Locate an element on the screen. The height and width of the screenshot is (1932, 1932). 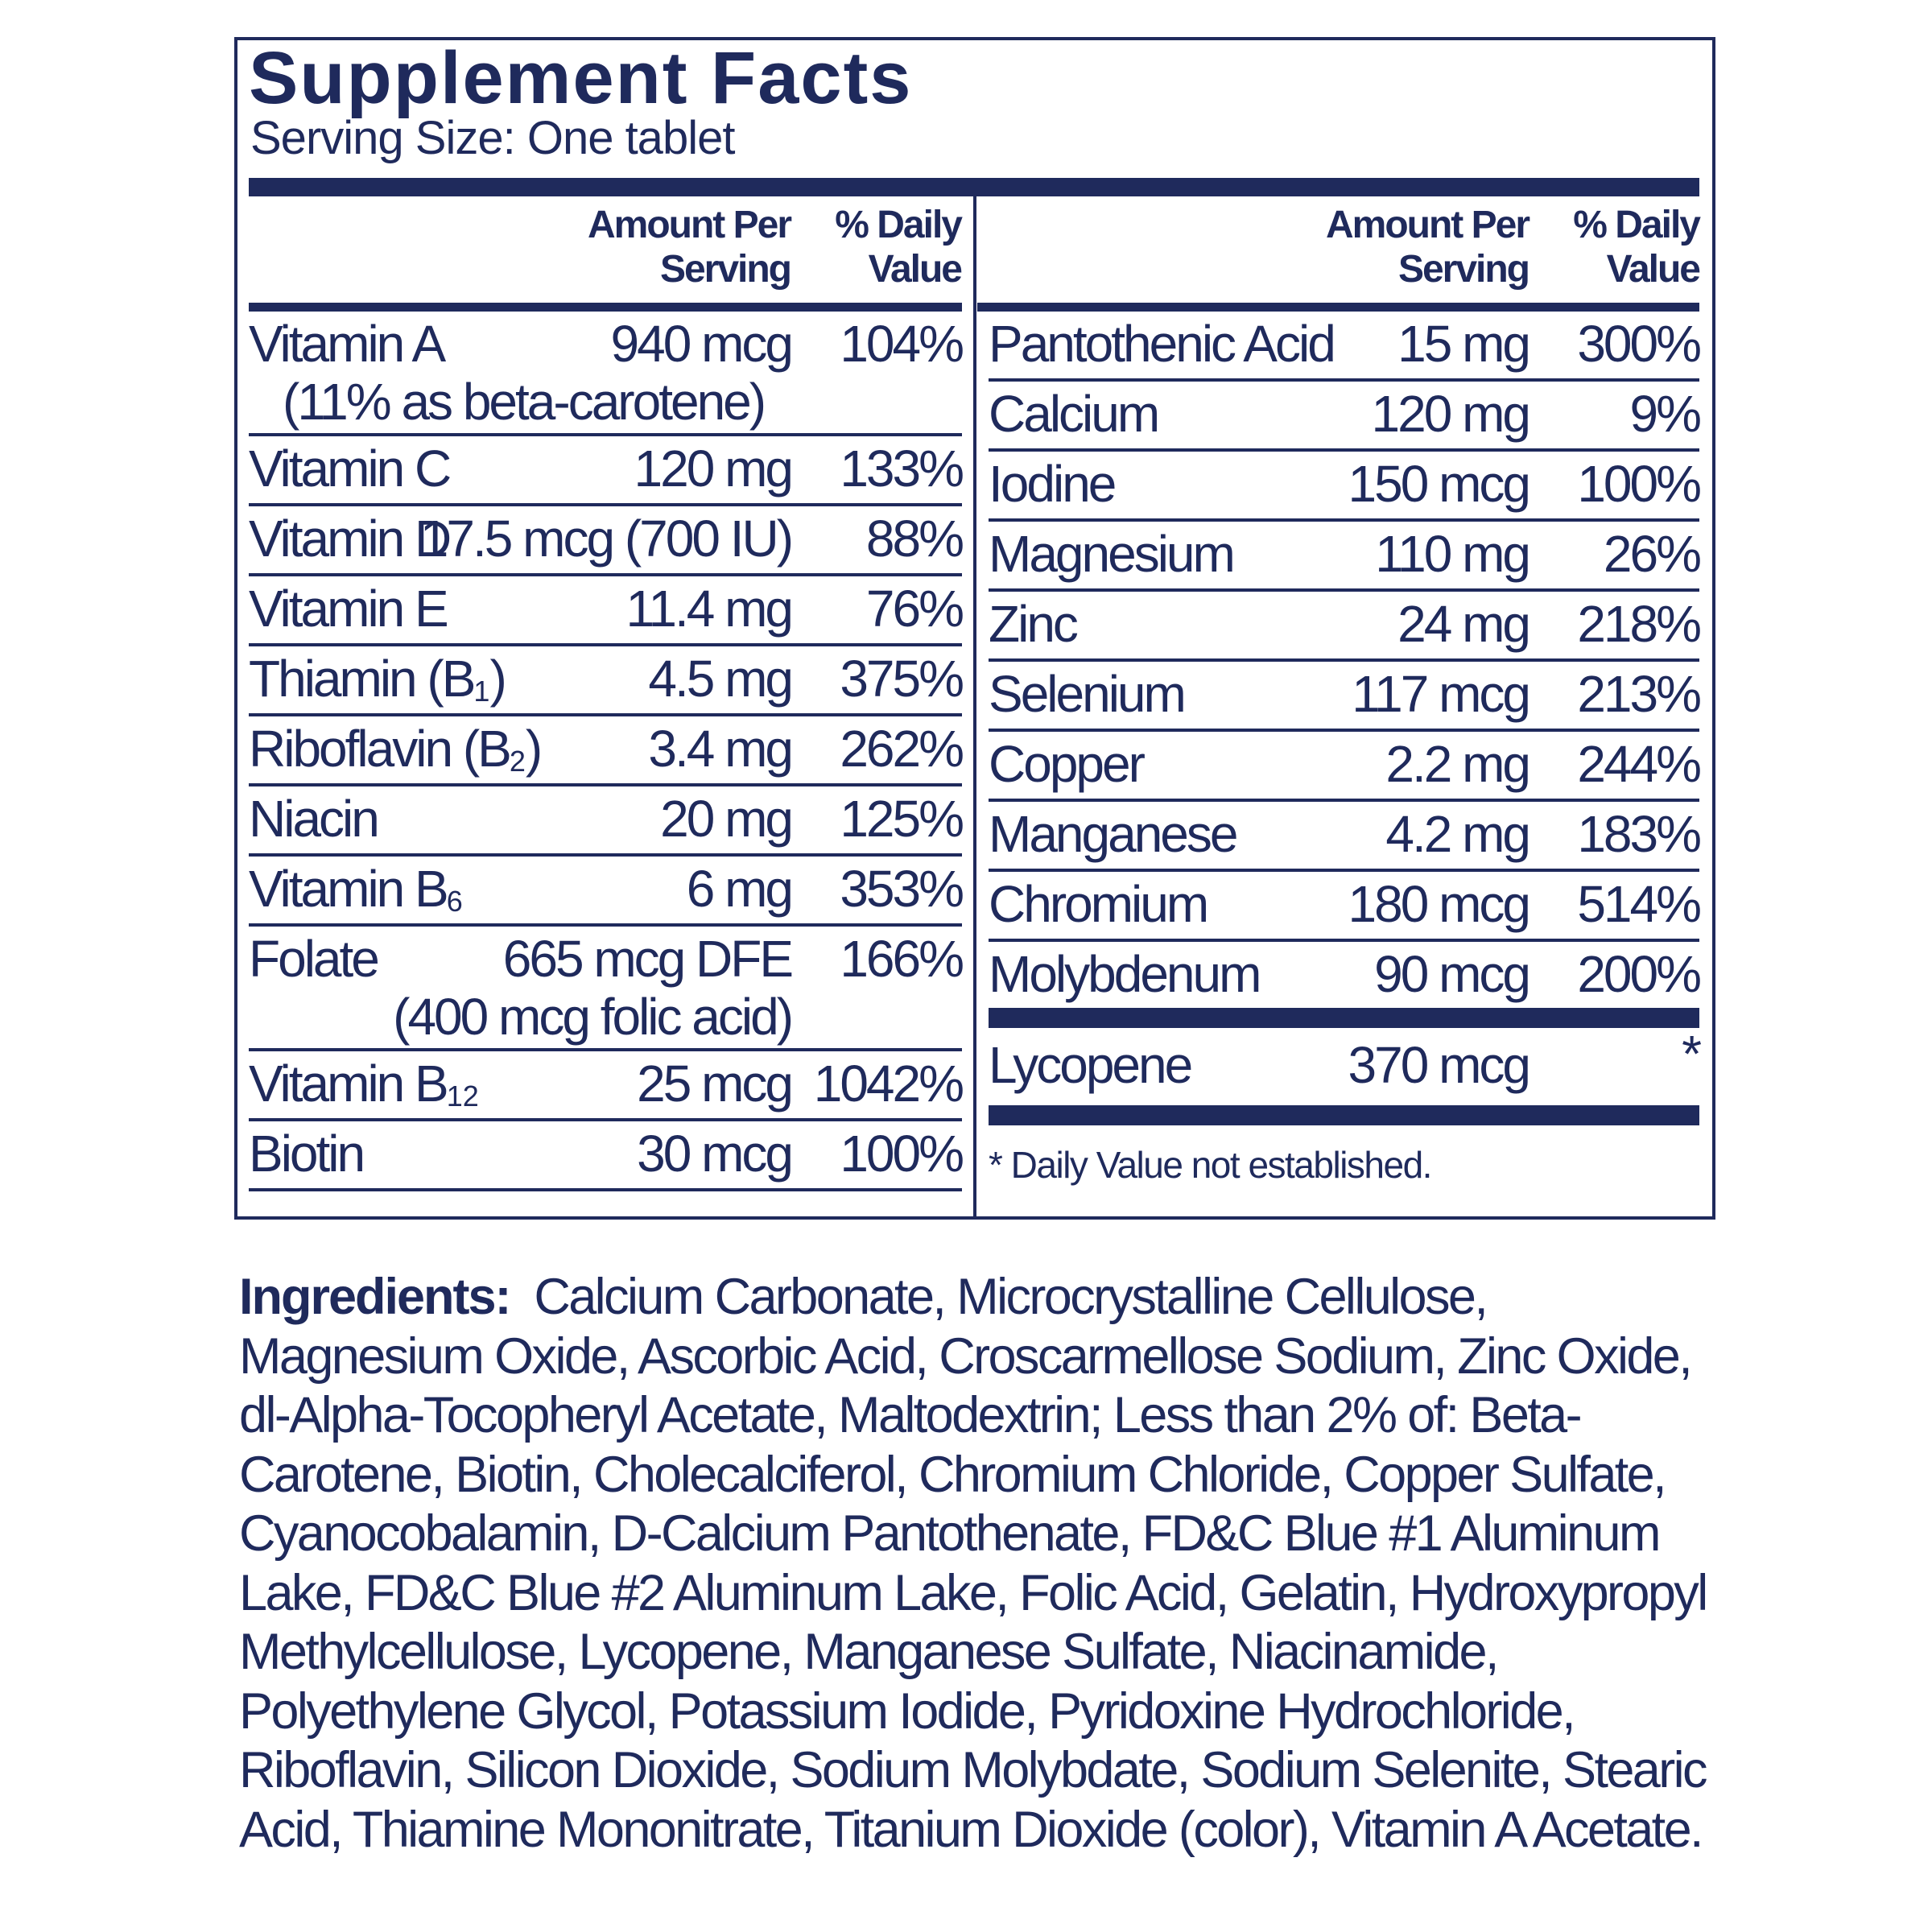
header-divider-right is located at coordinates (1338, 307).